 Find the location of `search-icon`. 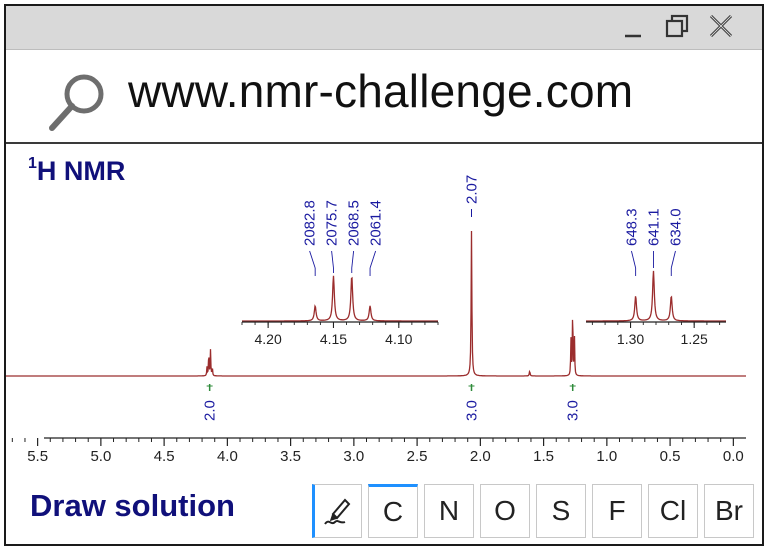

search-icon is located at coordinates (76, 102).